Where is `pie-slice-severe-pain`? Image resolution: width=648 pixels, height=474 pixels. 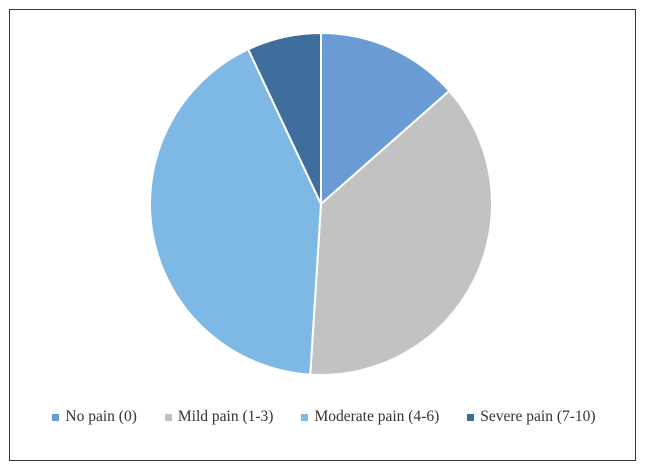 pie-slice-severe-pain is located at coordinates (284, 118).